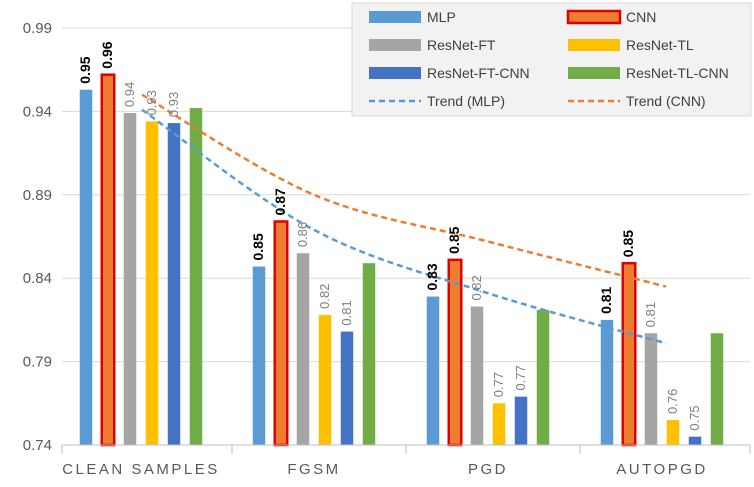  What do you see at coordinates (432, 276) in the screenshot?
I see `data-label: 0.83` at bounding box center [432, 276].